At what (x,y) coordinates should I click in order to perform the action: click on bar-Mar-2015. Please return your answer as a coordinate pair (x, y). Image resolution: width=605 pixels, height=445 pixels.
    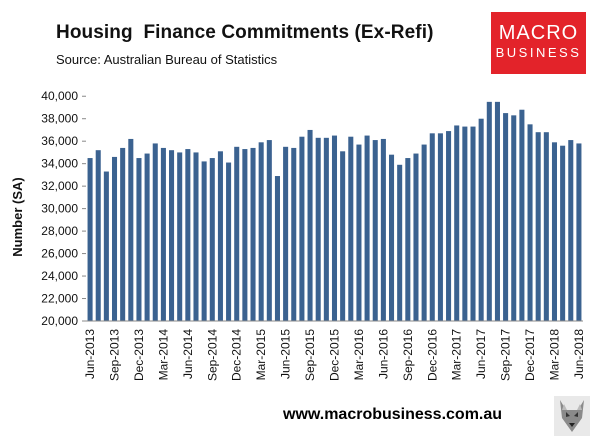
    Looking at the image, I should click on (261, 231).